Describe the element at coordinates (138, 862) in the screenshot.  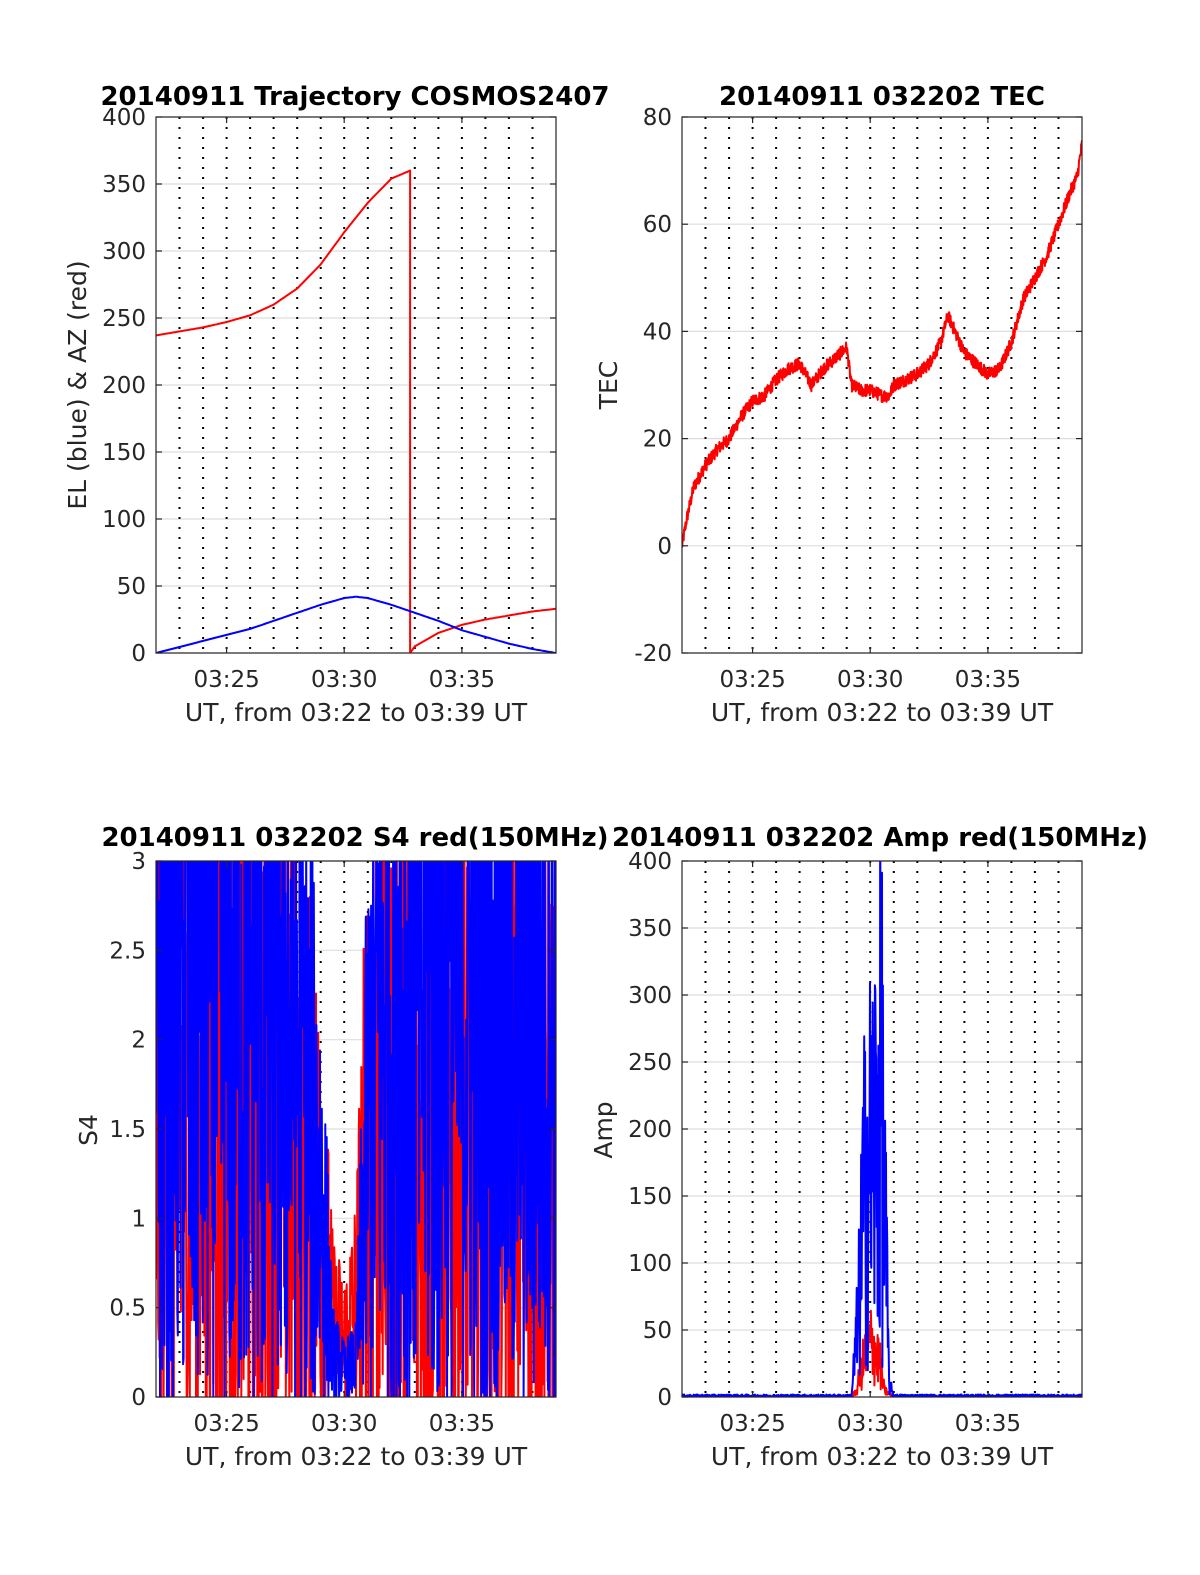
I see `y-tick-label: 3` at that location.